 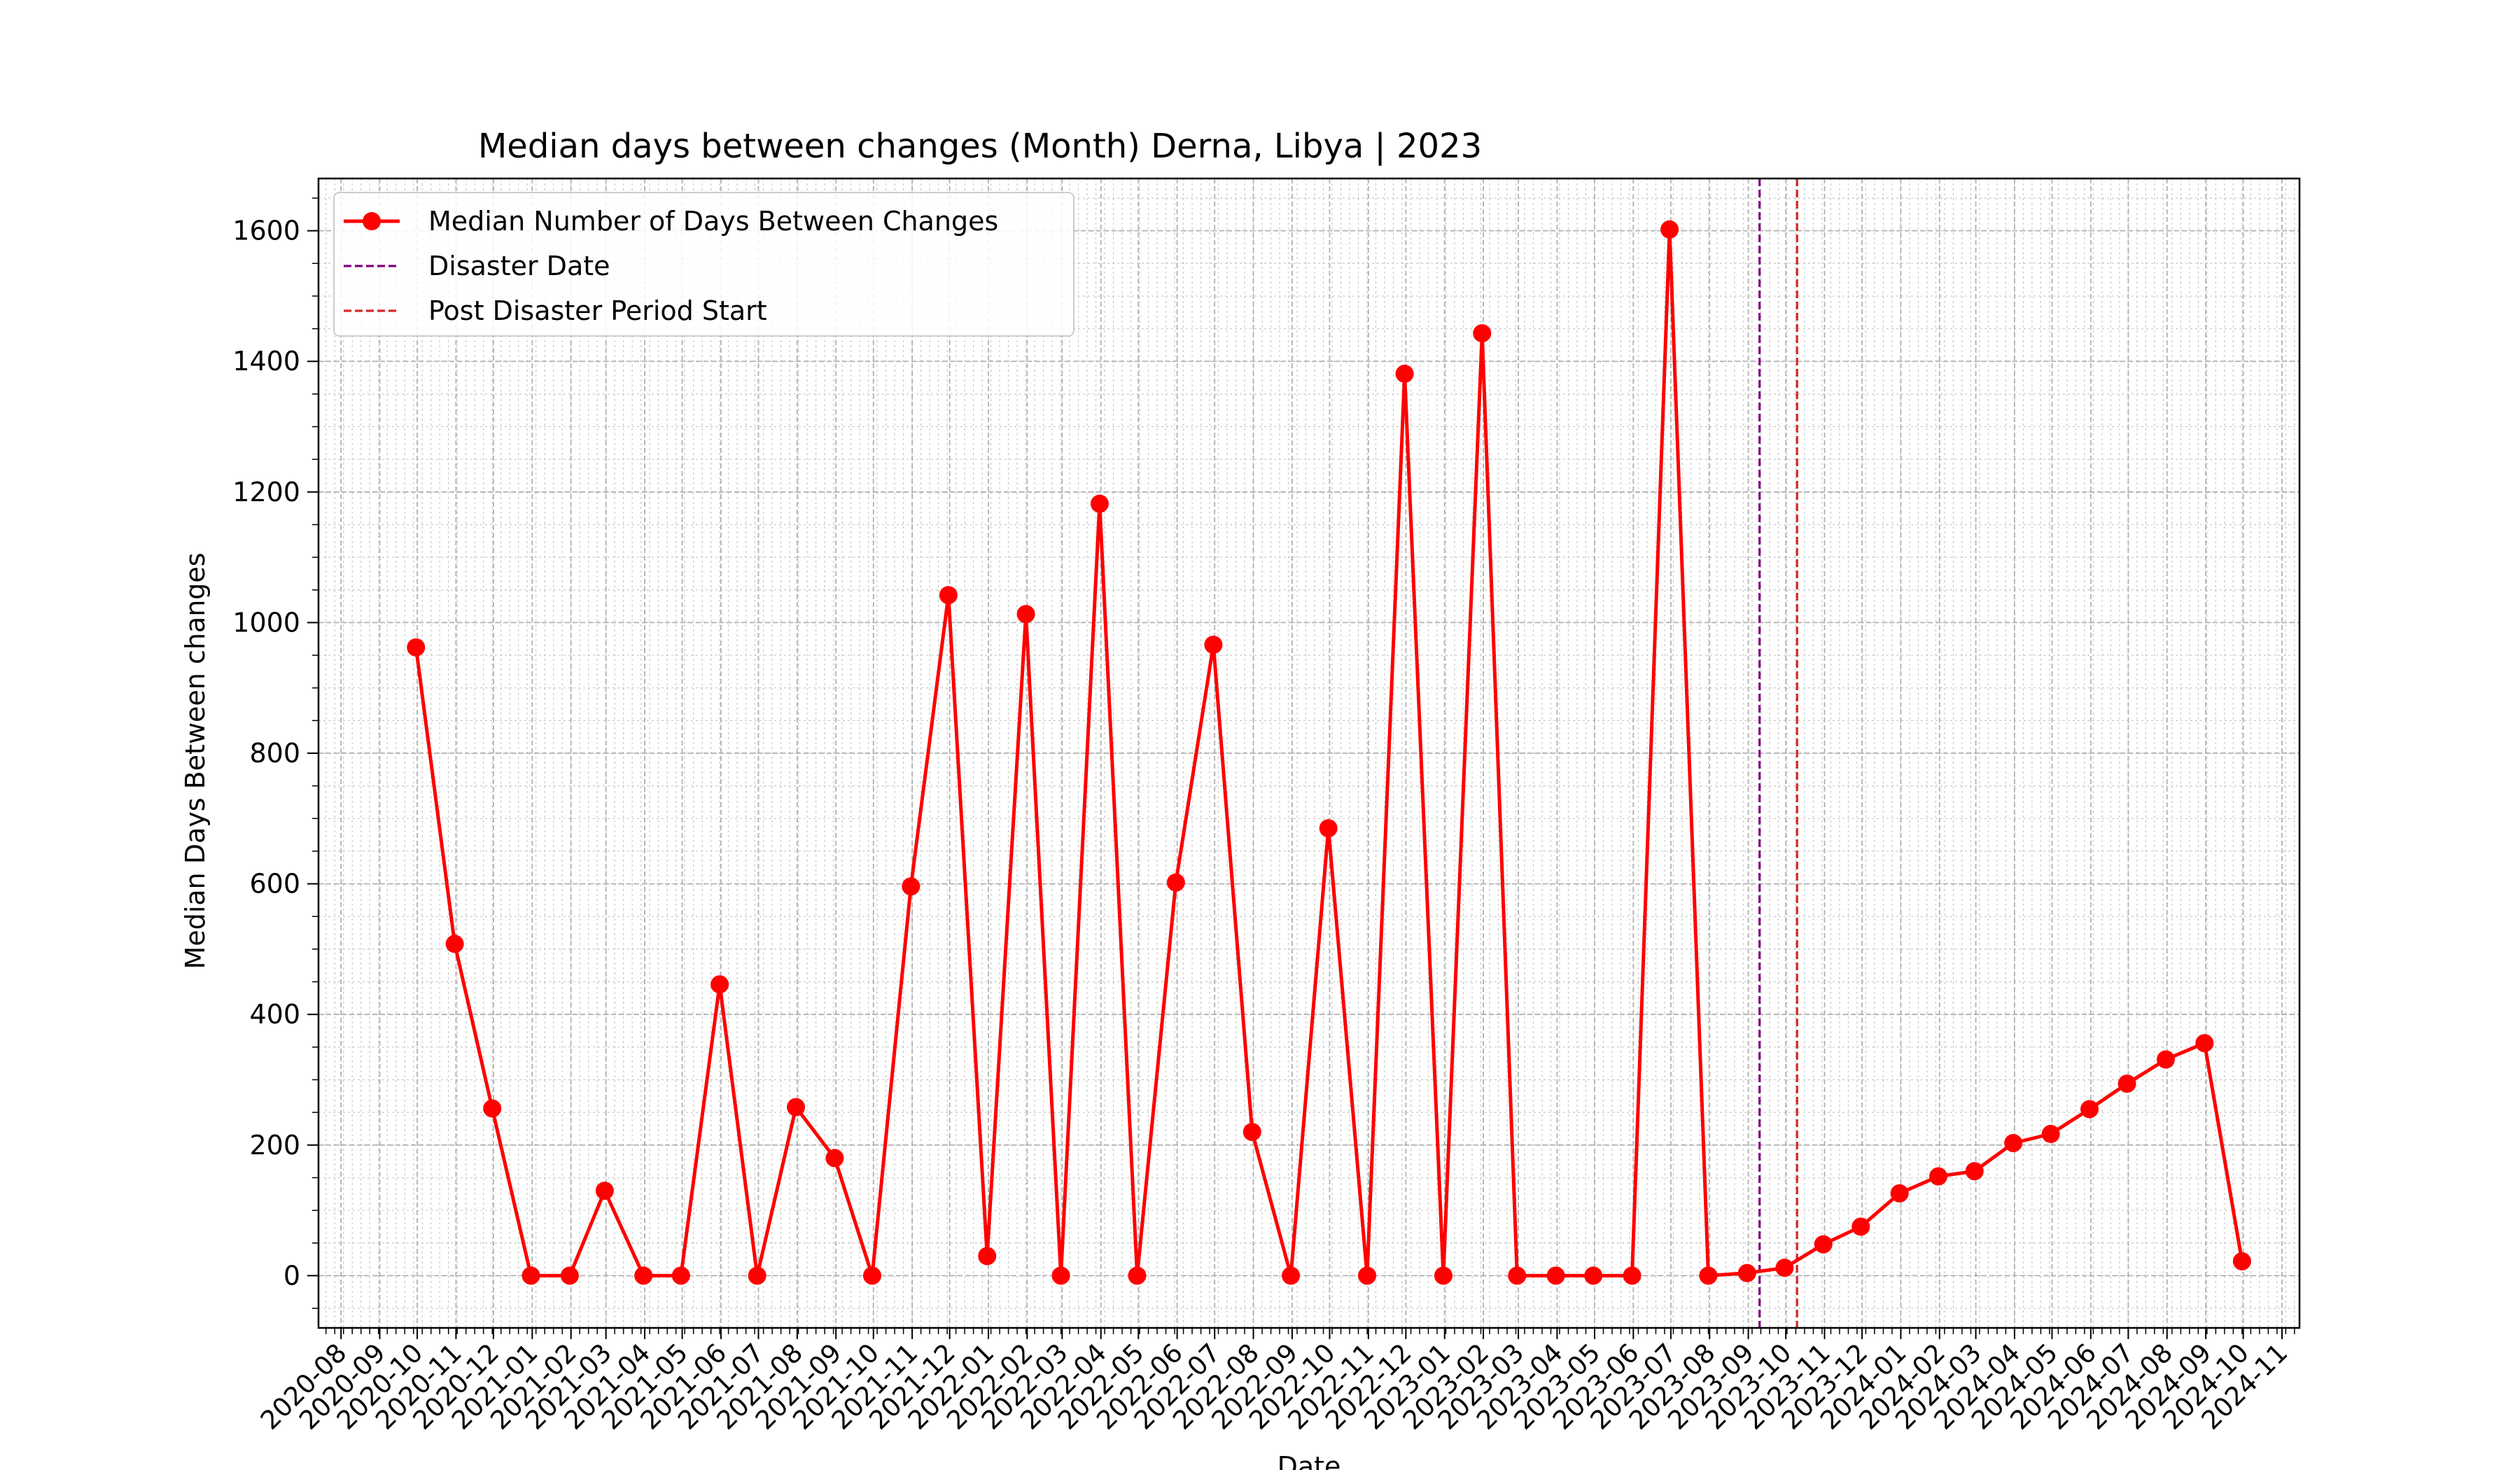 I want to click on y-tick-label: 0, so click(x=292, y=1275).